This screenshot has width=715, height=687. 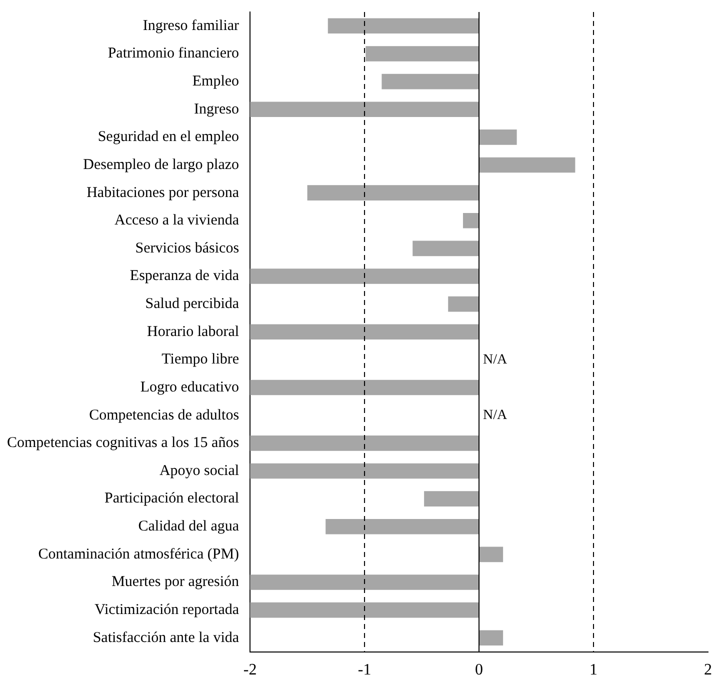 What do you see at coordinates (161, 164) in the screenshot?
I see `y-tick-label: Desempleo de largo plazo` at bounding box center [161, 164].